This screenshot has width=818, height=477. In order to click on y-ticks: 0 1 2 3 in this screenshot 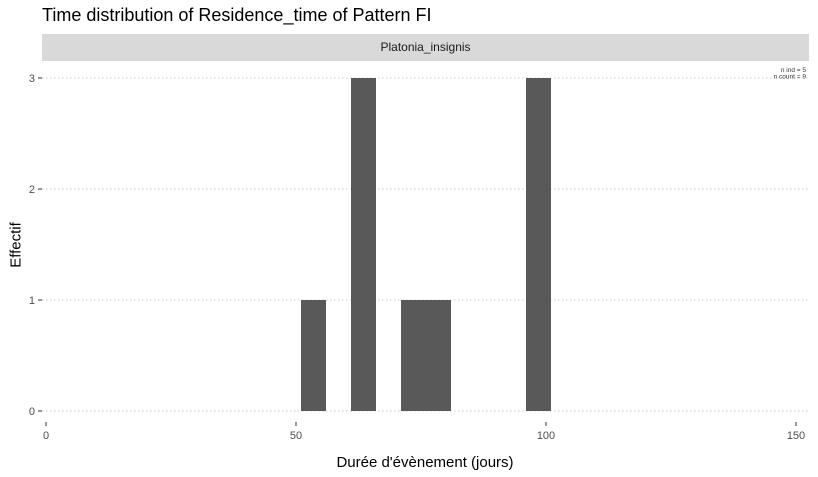, I will do `click(35, 245)`.